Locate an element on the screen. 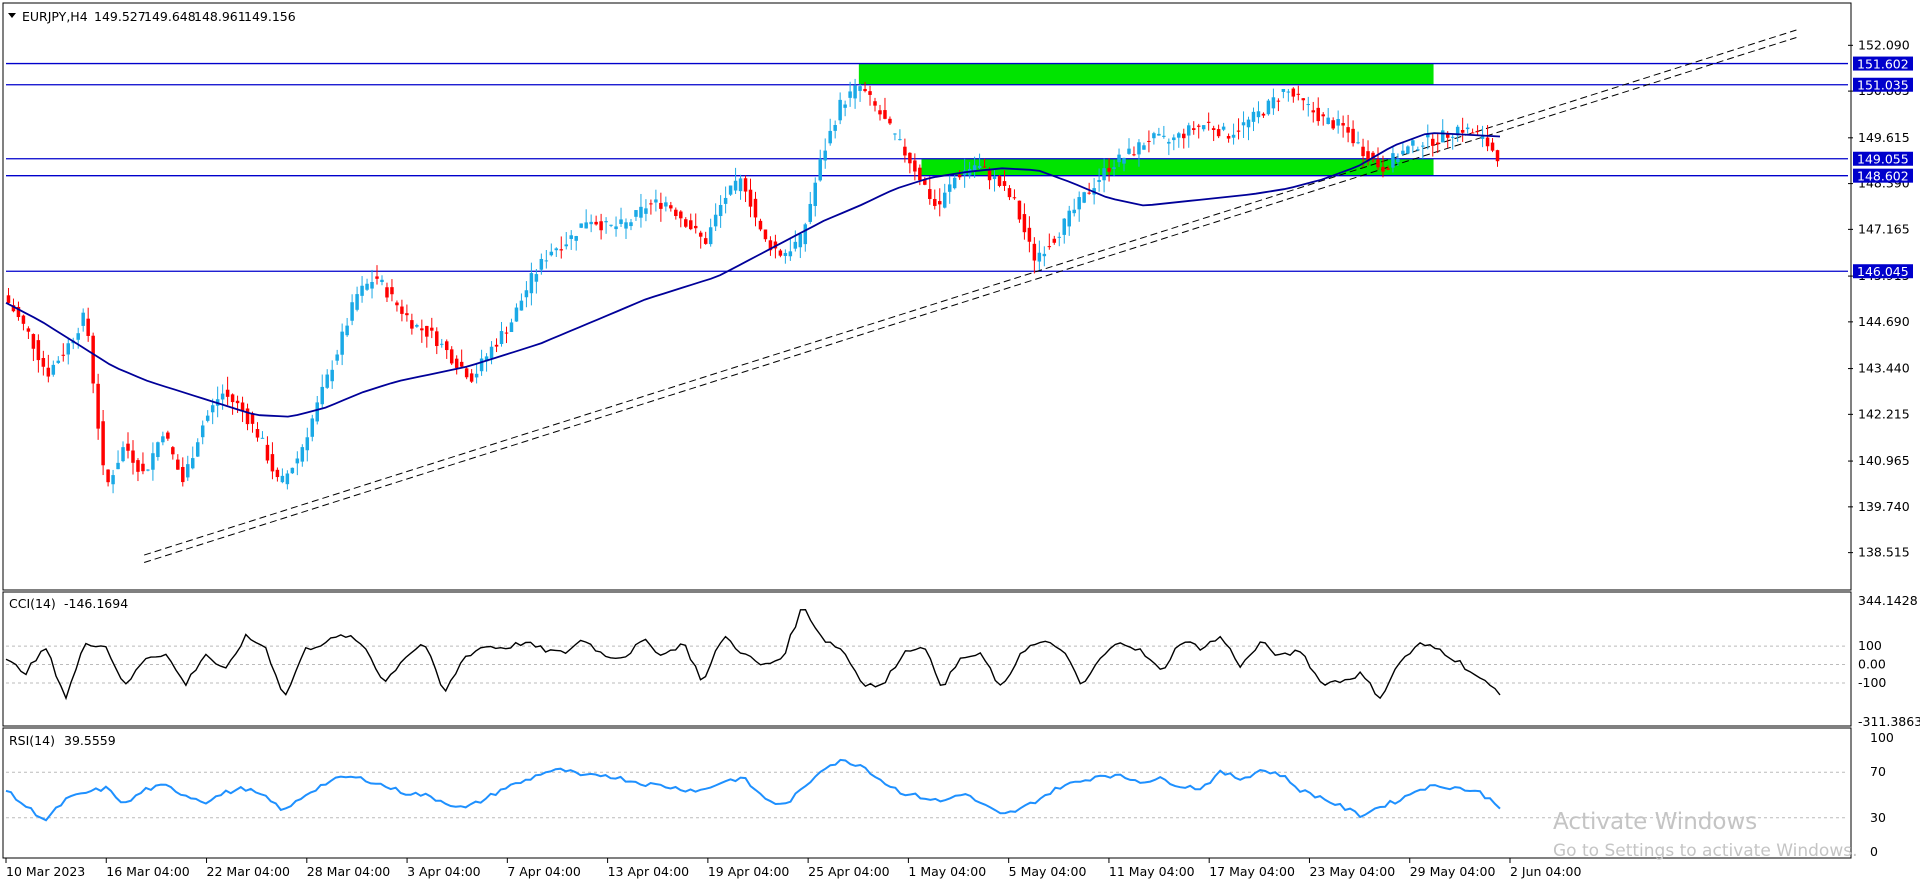 The width and height of the screenshot is (1920, 889). rsi-value: 39.5559 is located at coordinates (90, 740).